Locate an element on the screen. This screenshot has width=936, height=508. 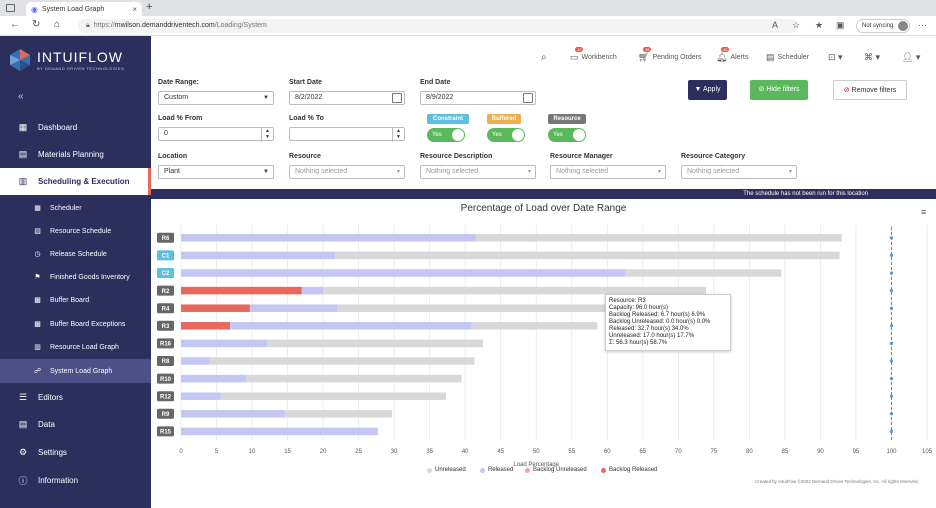
sub-scheduler: ▦ Scheduler is located at coordinates (75, 208).